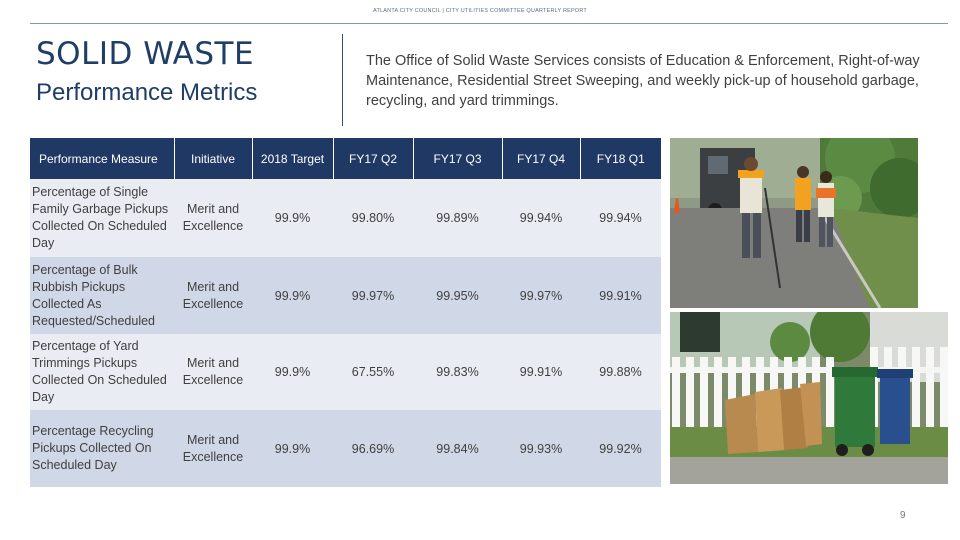  What do you see at coordinates (457, 218) in the screenshot?
I see `fy17q3-cell: 99.89%` at bounding box center [457, 218].